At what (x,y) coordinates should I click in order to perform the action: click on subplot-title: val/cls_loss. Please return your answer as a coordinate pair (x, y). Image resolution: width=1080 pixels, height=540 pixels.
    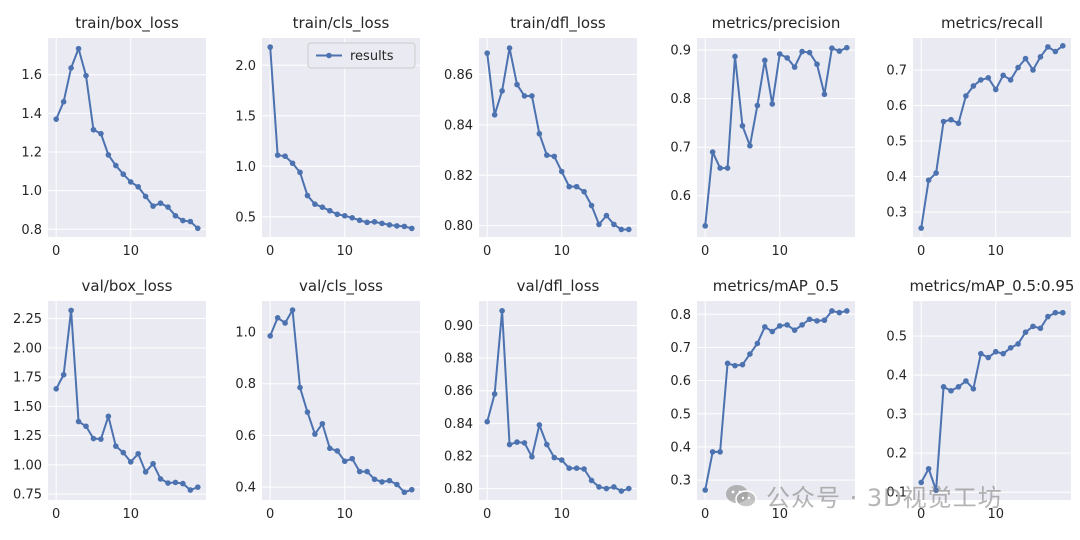
    Looking at the image, I should click on (341, 286).